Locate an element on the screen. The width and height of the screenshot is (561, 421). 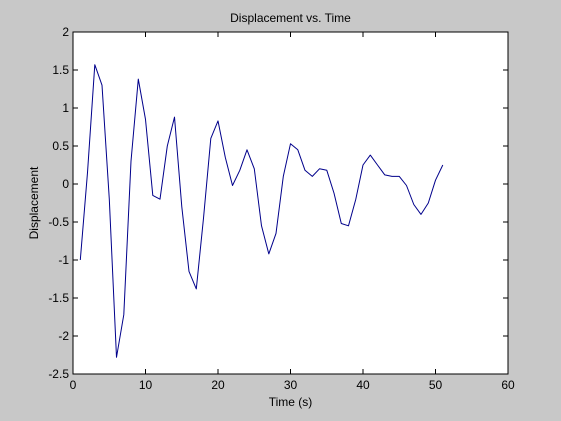
x-tick-label: 50 is located at coordinates (436, 385).